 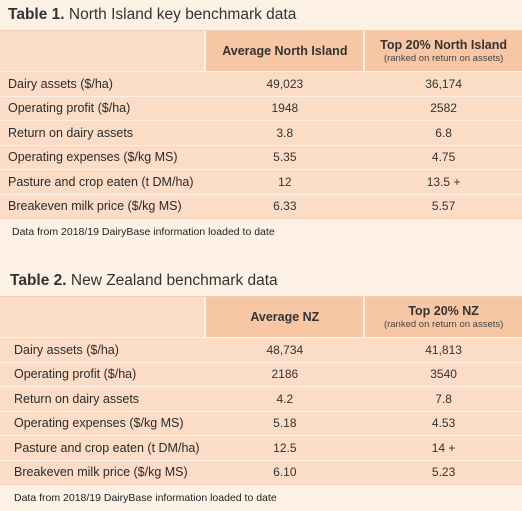 I want to click on row-value-average: 12.5, so click(x=285, y=447).